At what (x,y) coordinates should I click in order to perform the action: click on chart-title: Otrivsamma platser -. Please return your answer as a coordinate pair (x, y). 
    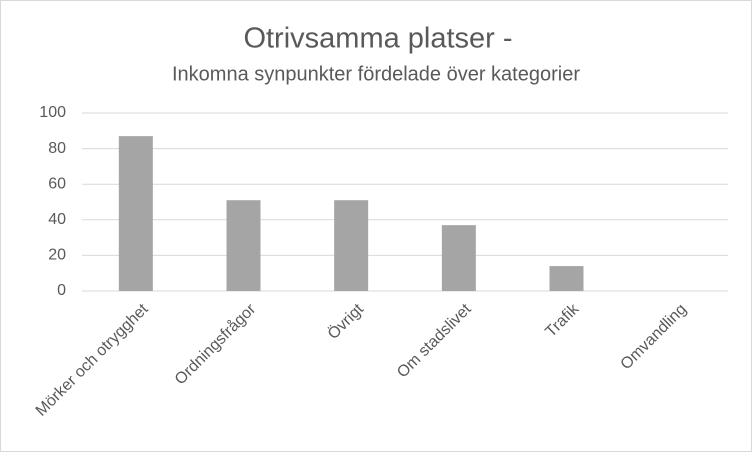
    Looking at the image, I should click on (377, 39).